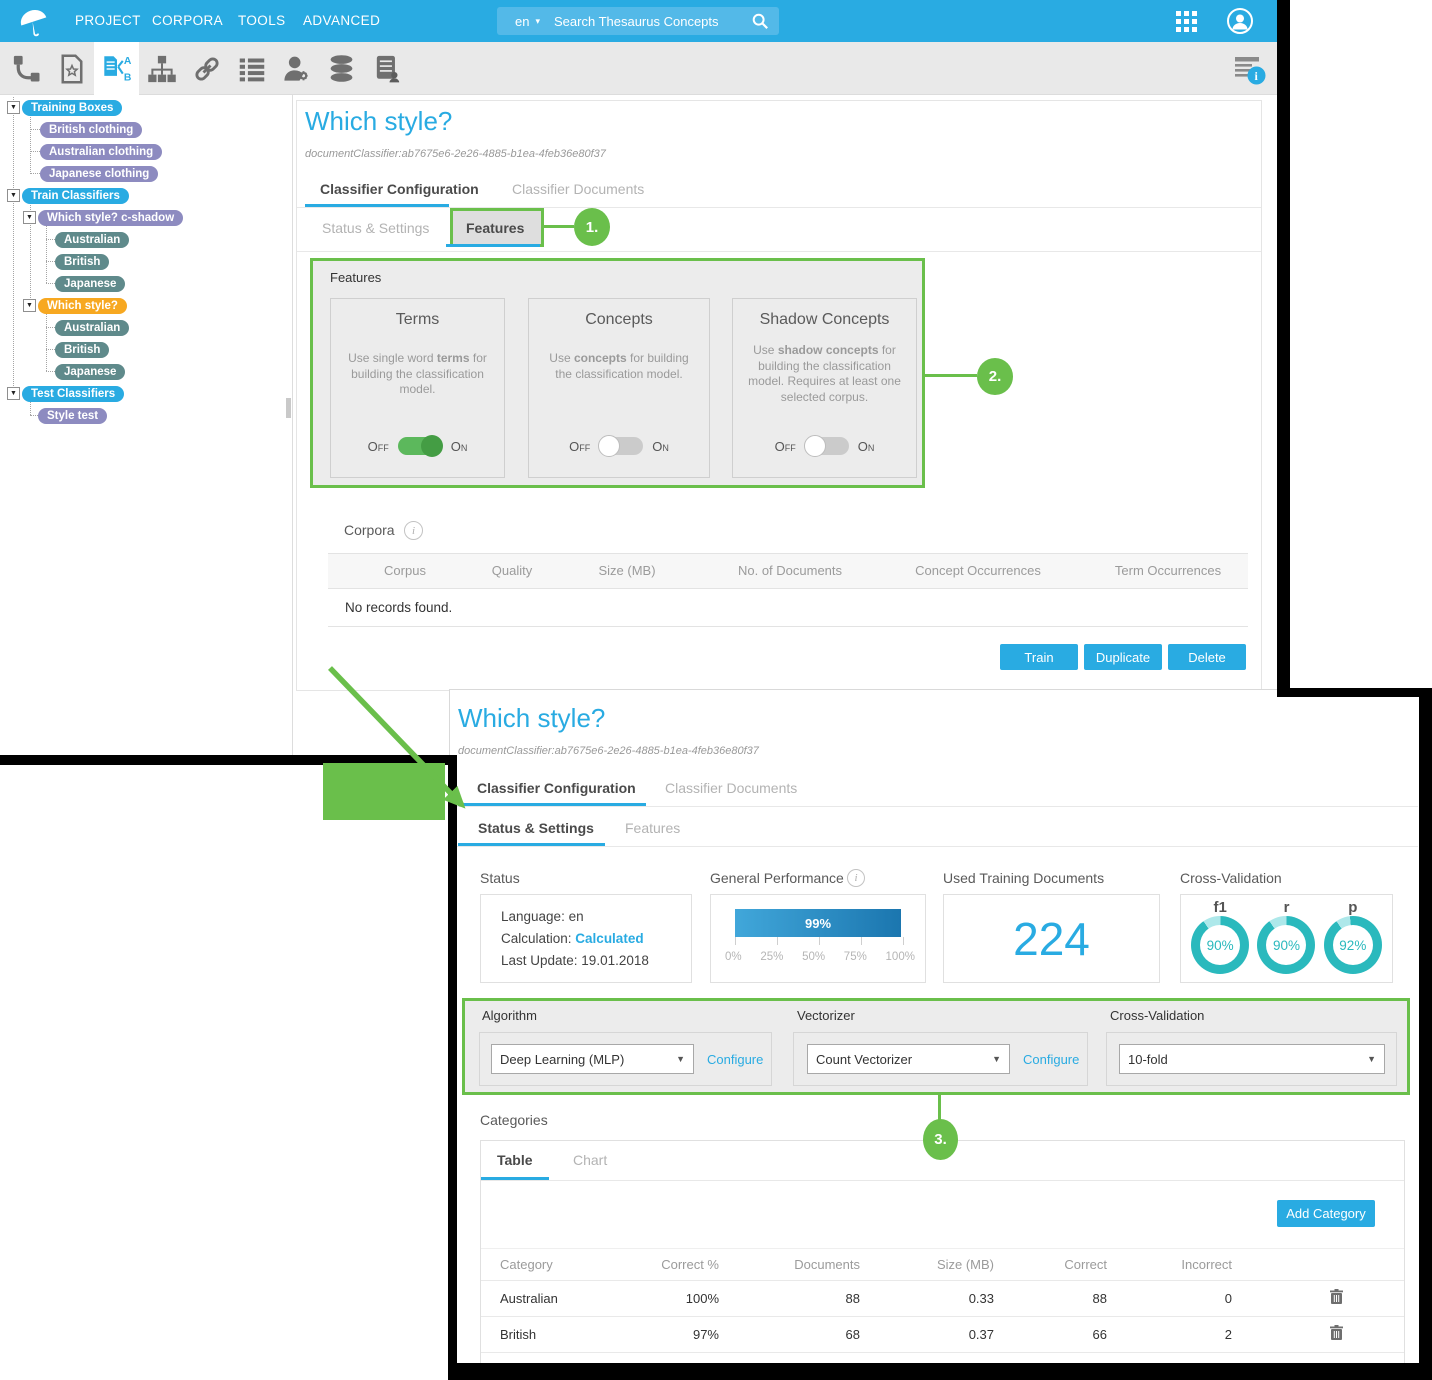 Image resolution: width=1432 pixels, height=1380 pixels. Describe the element at coordinates (942, 1299) in the screenshot. I see `table-row: Australian 100% 88 0.33 88 0` at that location.